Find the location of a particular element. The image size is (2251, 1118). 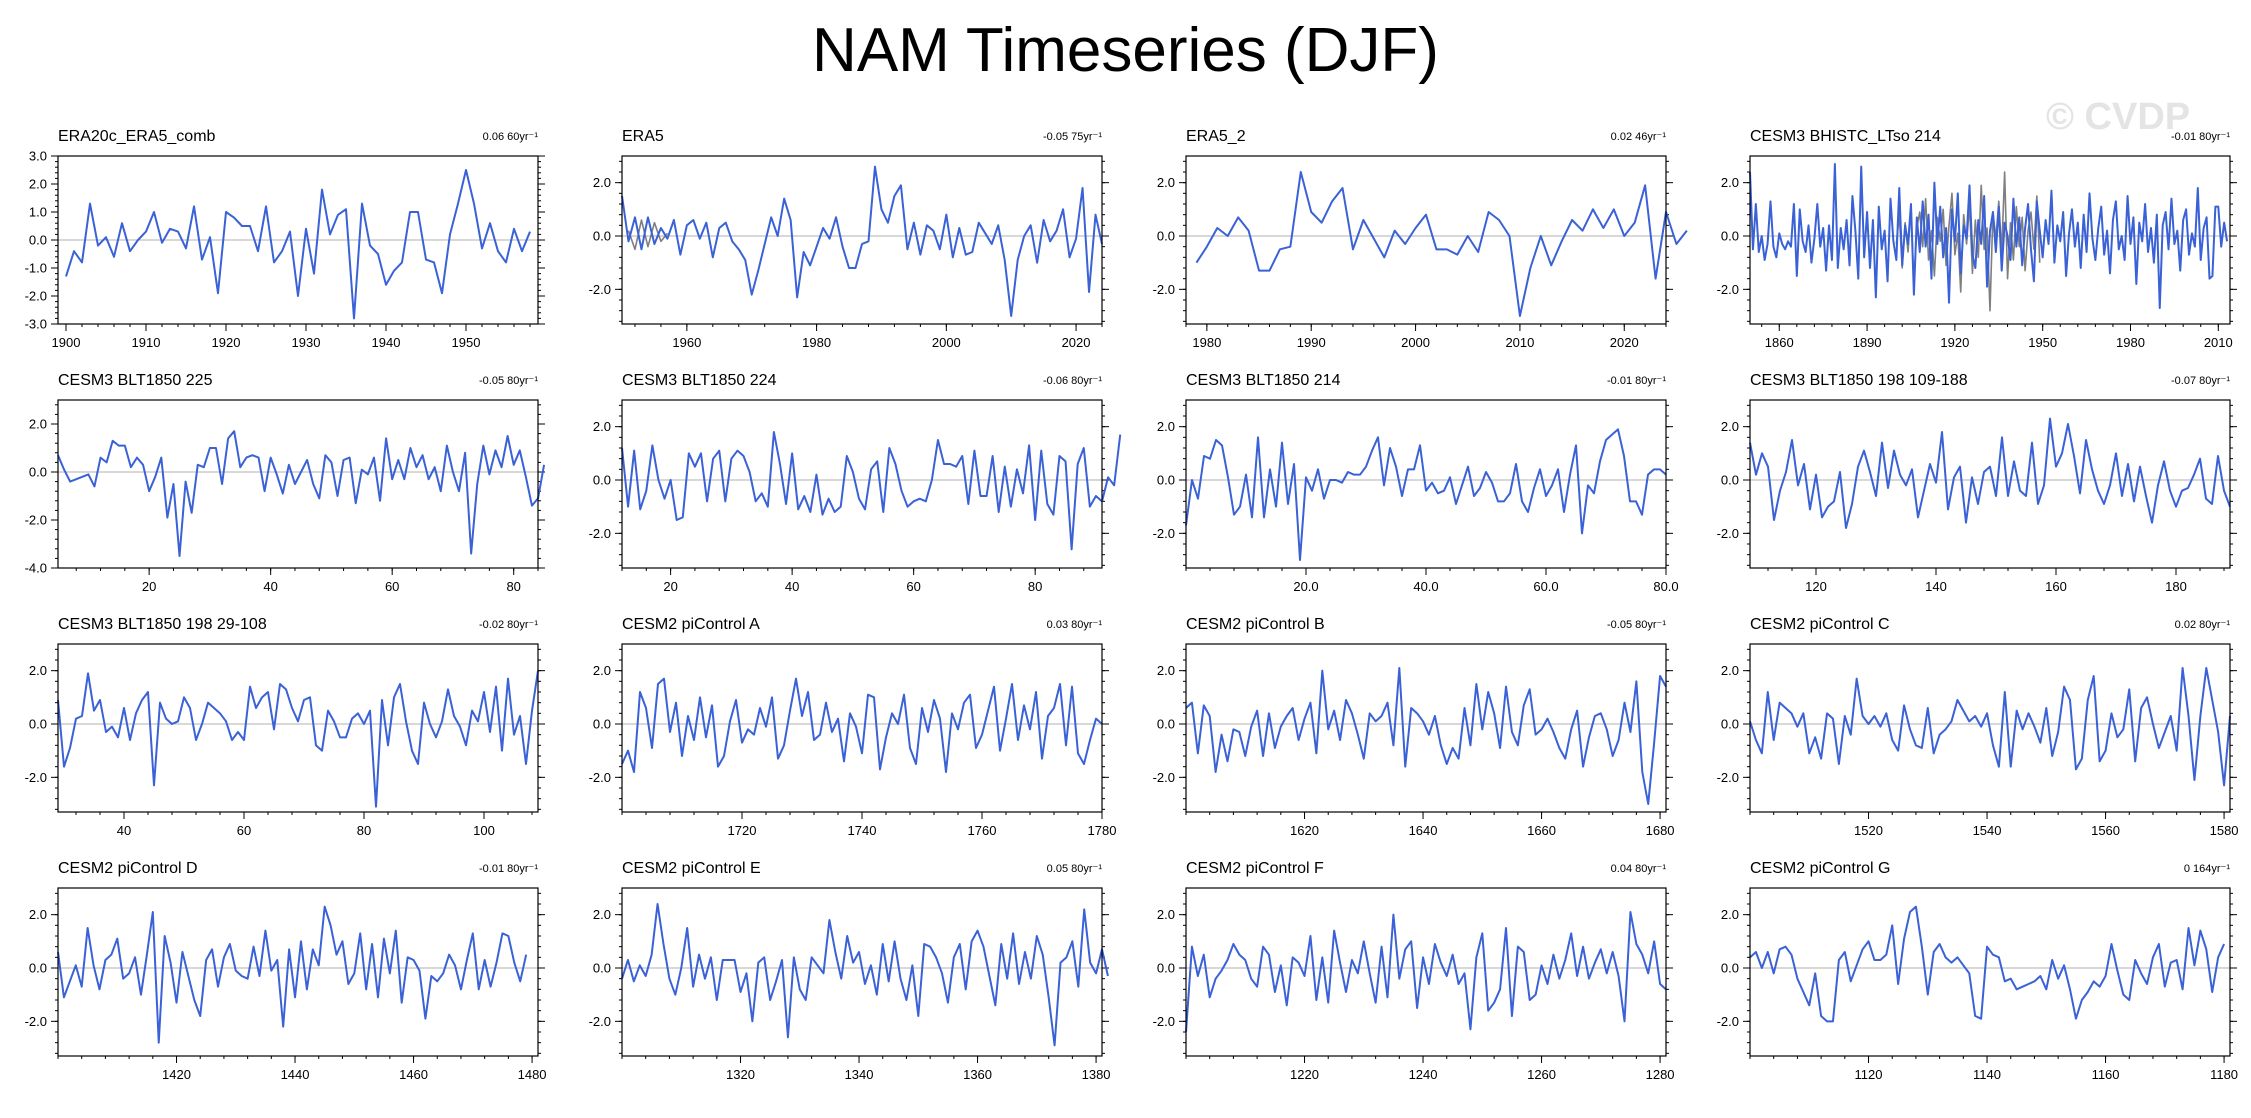

x-tick-label: 1680 is located at coordinates (1660, 830).